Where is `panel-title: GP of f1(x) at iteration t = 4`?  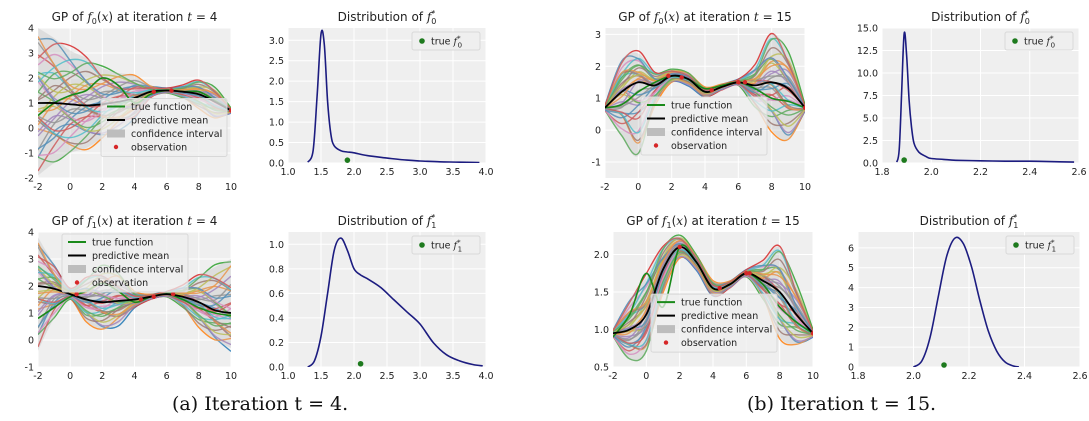
panel-title: GP of f1(x) at iteration t = 4 is located at coordinates (135, 222).